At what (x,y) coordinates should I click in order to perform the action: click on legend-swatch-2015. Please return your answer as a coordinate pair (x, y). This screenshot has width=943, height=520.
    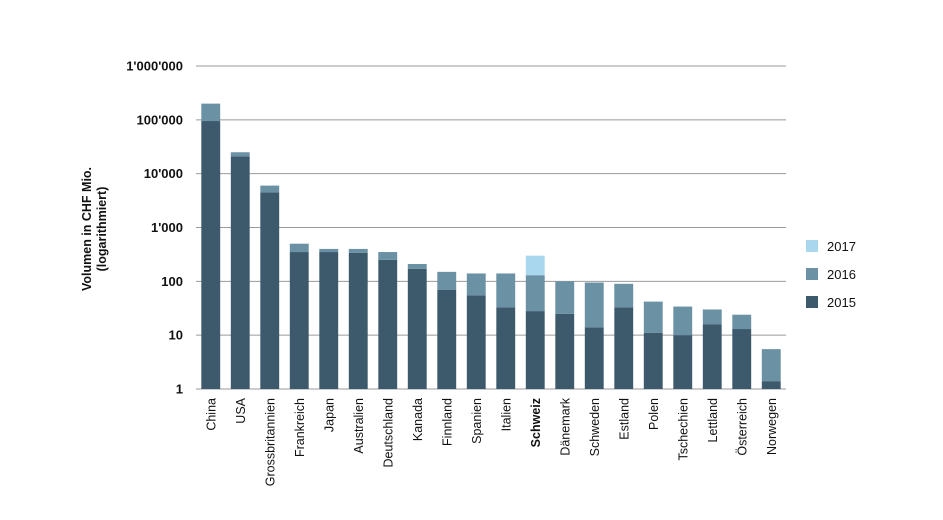
    Looking at the image, I should click on (812, 302).